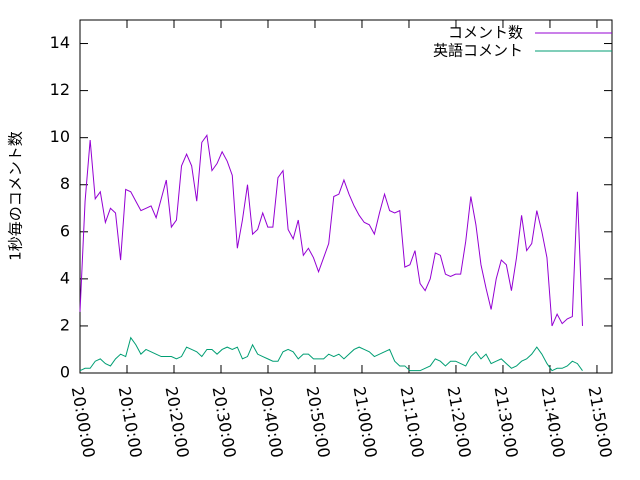  Describe the element at coordinates (412, 422) in the screenshot. I see `x-tick-label: 21:10:00` at that location.